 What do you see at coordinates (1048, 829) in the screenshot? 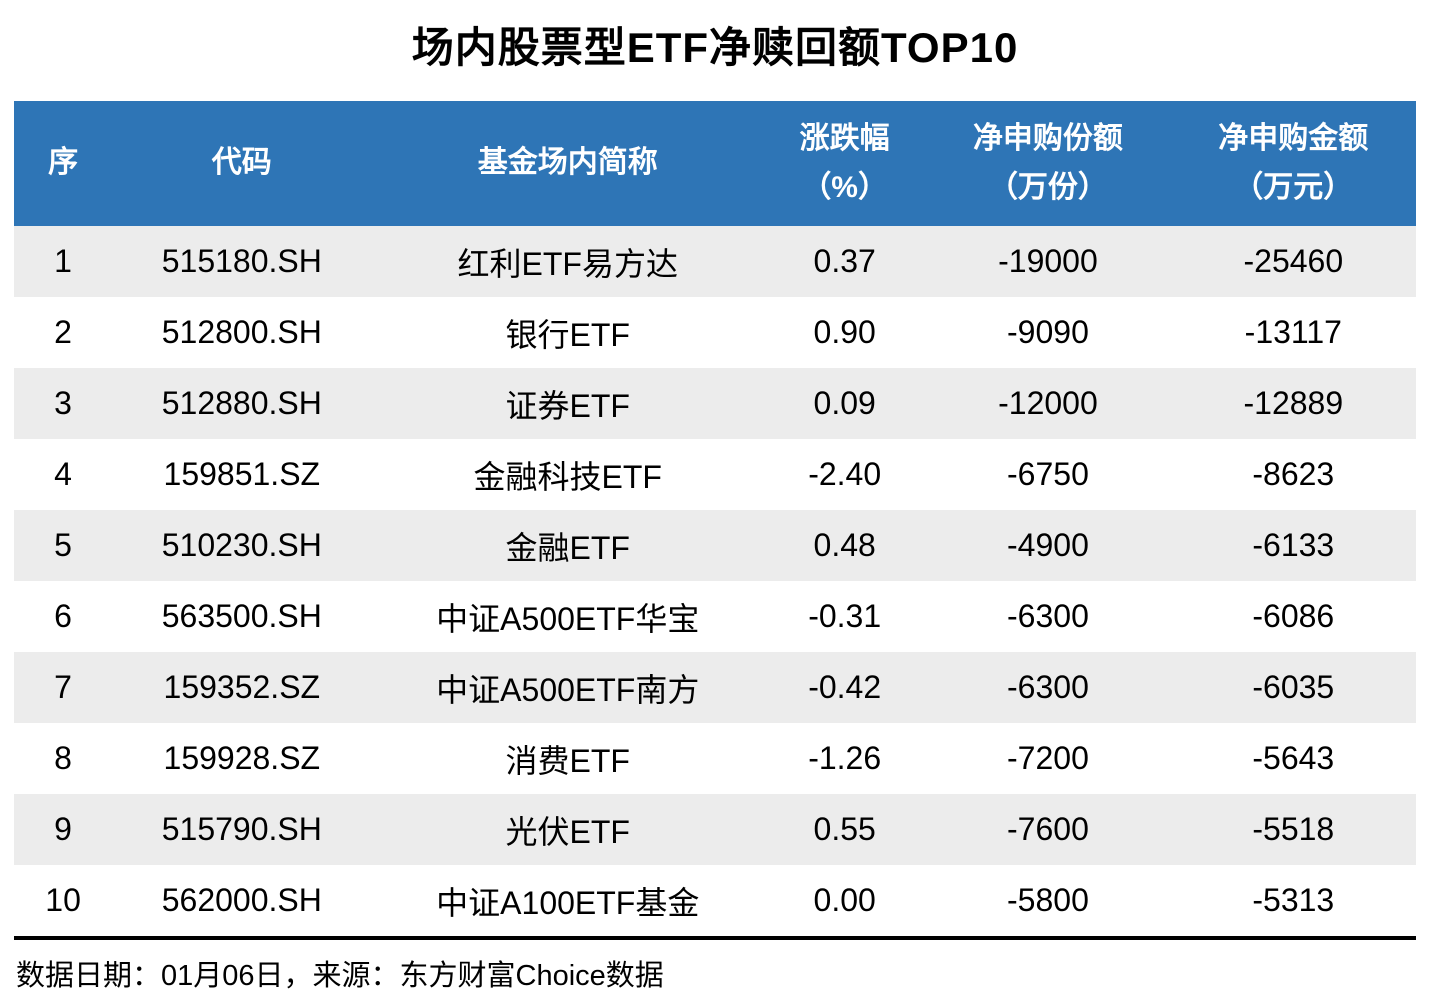
I see `cell-net-shares: -7600` at bounding box center [1048, 829].